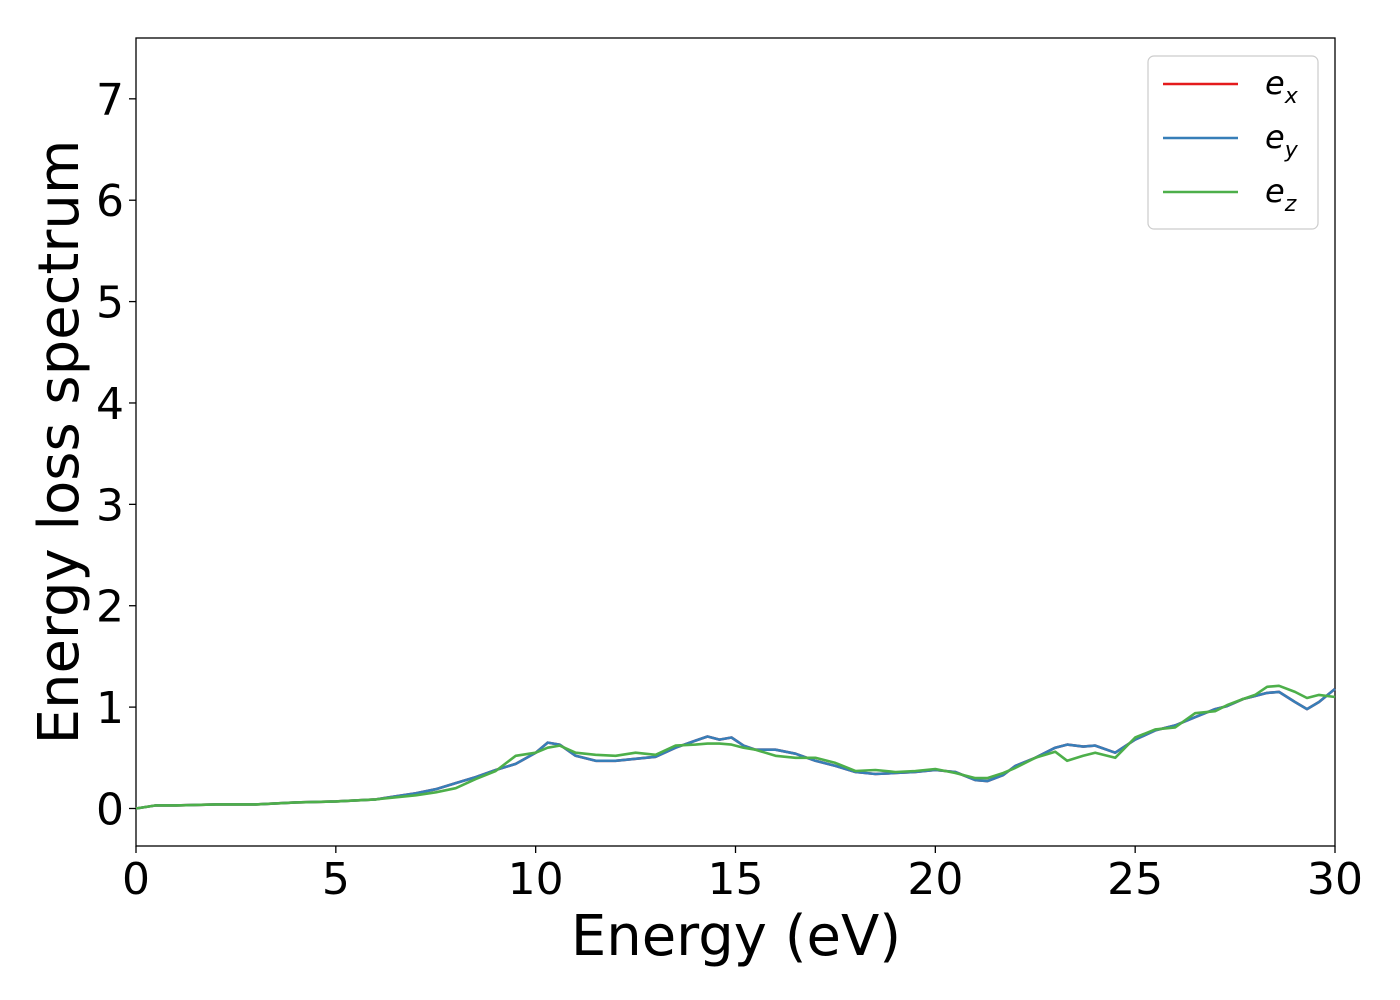 The image size is (1400, 1000). I want to click on x-tick-label: 5, so click(336, 879).